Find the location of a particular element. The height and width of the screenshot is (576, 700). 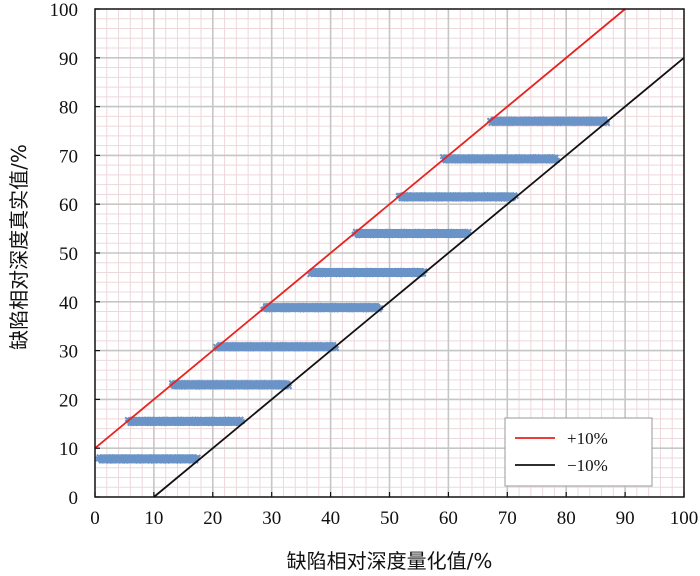

x-axis-title: 缺陷相对深度量化值/% is located at coordinates (390, 561).